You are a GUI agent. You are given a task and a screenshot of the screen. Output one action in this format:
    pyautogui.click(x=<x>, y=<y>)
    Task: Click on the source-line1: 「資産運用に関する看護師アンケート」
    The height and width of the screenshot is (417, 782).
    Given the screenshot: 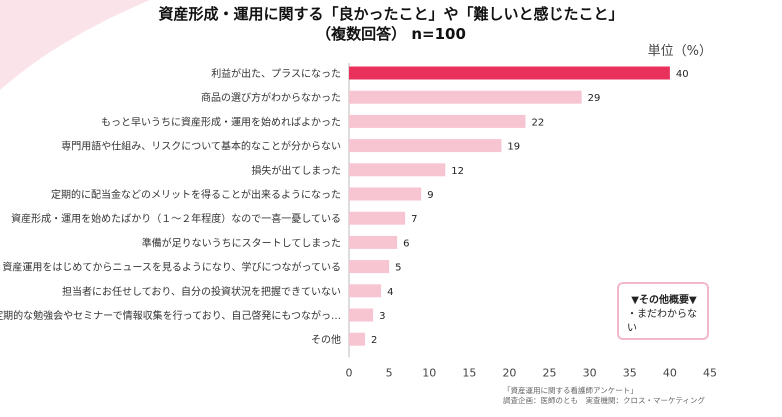 What is the action you would take?
    pyautogui.click(x=570, y=390)
    